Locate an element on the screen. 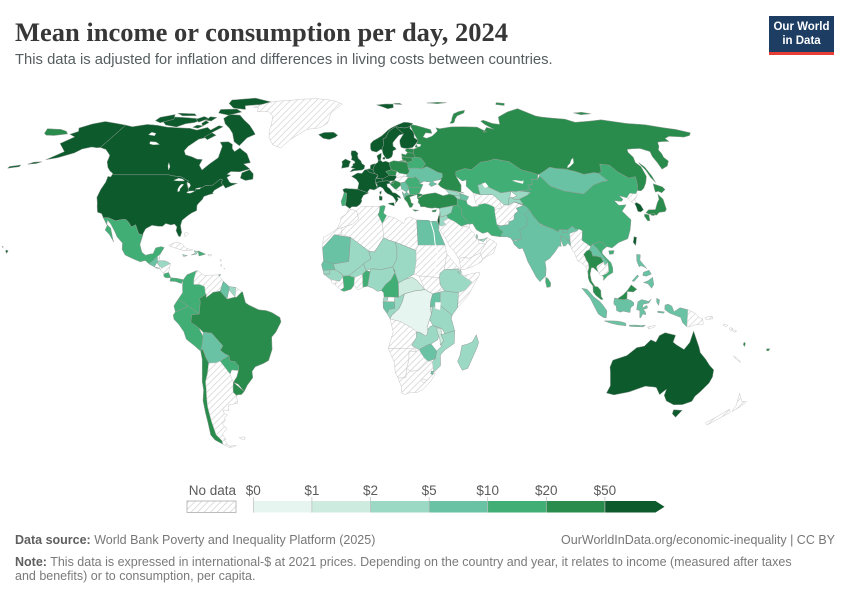 The image size is (850, 600). svg-text: $10 is located at coordinates (487, 490).